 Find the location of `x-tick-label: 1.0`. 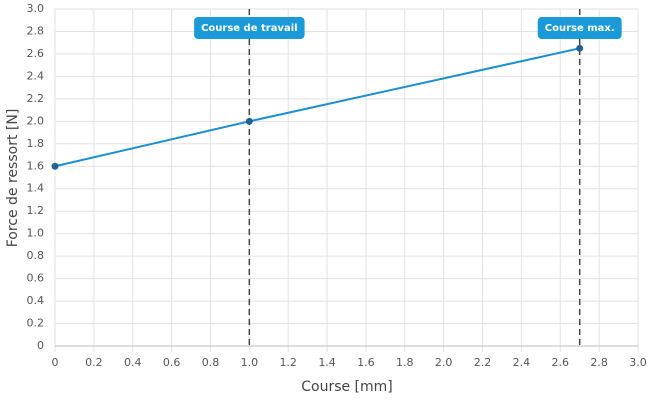

x-tick-label: 1.0 is located at coordinates (250, 362).